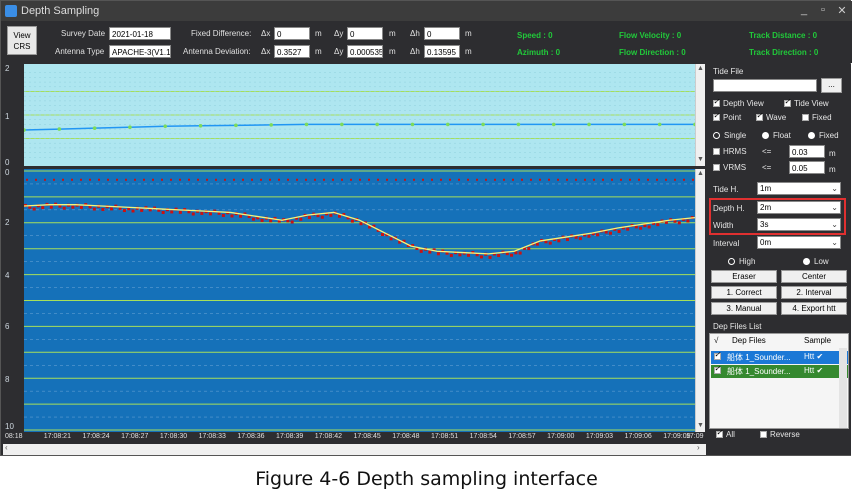 This screenshot has height=497, width=853. I want to click on time-tick-label: 17:08:33, so click(212, 436).